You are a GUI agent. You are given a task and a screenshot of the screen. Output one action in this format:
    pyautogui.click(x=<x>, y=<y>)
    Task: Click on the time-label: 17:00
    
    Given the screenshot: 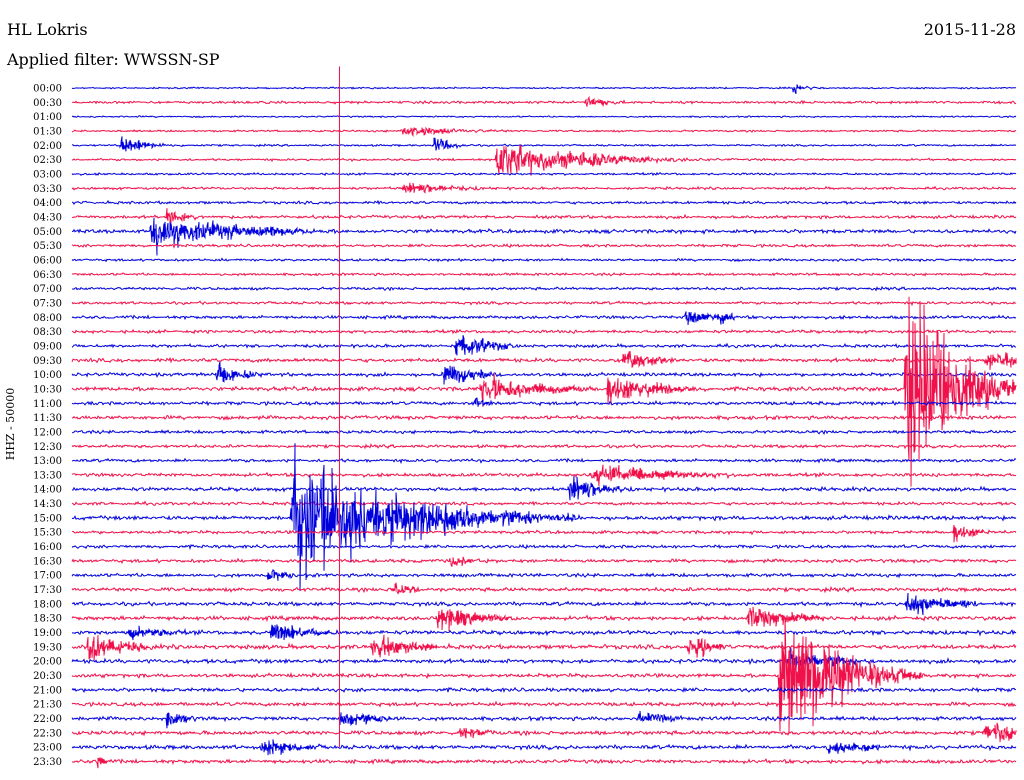 What is the action you would take?
    pyautogui.click(x=47, y=576)
    